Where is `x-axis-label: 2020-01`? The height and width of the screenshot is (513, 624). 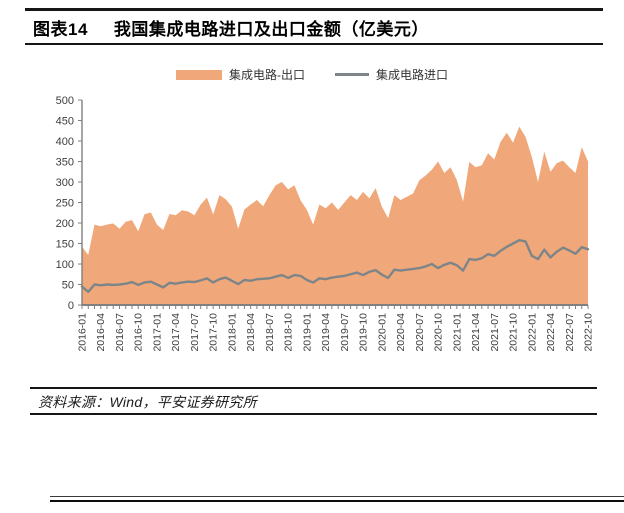
x-axis-label: 2020-01 is located at coordinates (382, 332).